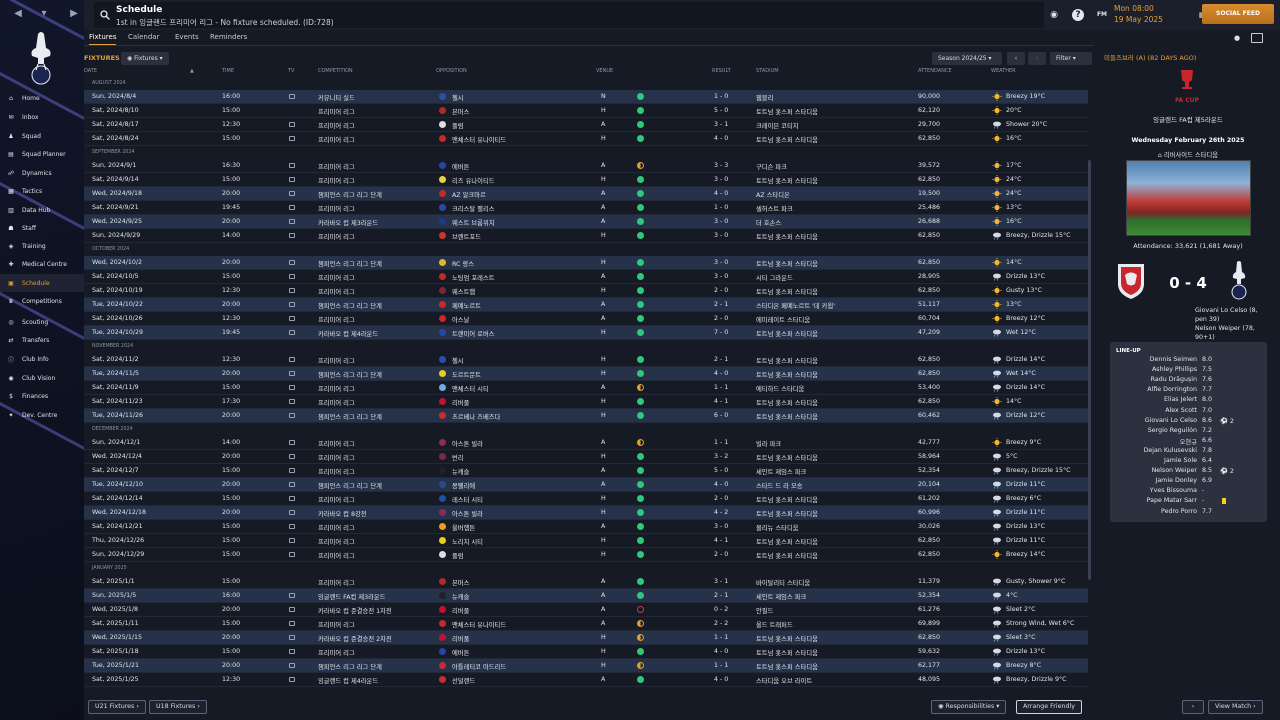 The image size is (1280, 720). What do you see at coordinates (1071, 58) in the screenshot?
I see `filter-button: Filter ▾` at bounding box center [1071, 58].